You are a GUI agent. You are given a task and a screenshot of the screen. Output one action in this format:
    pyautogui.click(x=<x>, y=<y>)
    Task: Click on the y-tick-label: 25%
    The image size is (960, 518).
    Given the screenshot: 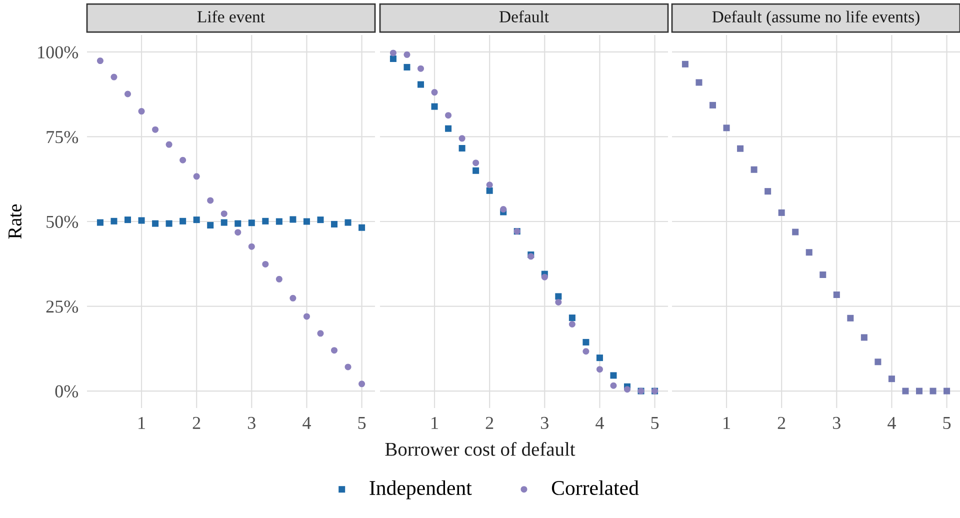 What is the action you would take?
    pyautogui.click(x=62, y=306)
    